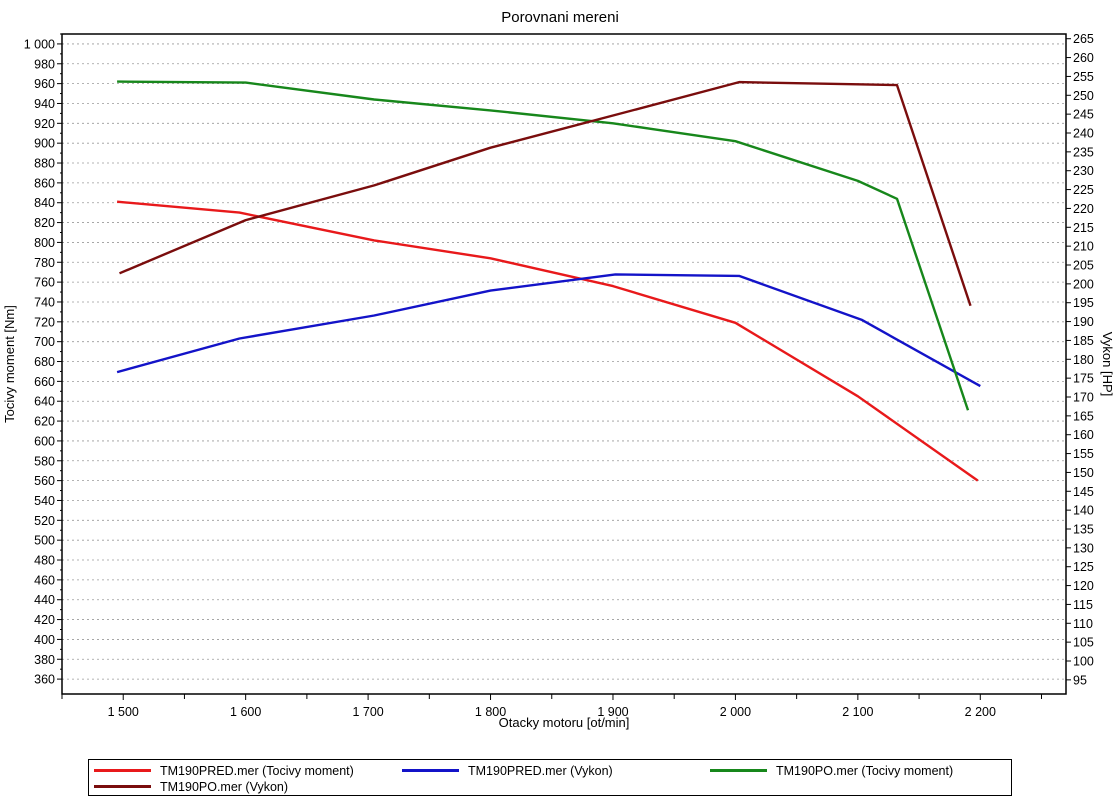  What do you see at coordinates (1083, 266) in the screenshot?
I see `y-right-tick-label: 205` at bounding box center [1083, 266].